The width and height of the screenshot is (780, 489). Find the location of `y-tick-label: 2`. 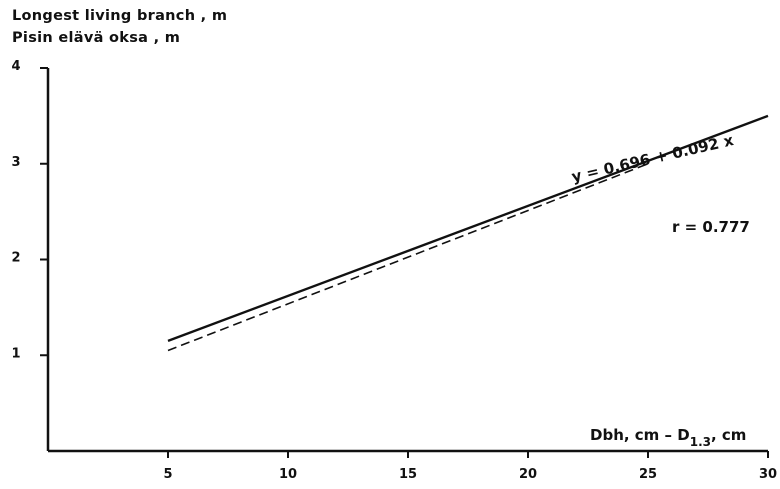

y-tick-label: 2 is located at coordinates (15, 258).